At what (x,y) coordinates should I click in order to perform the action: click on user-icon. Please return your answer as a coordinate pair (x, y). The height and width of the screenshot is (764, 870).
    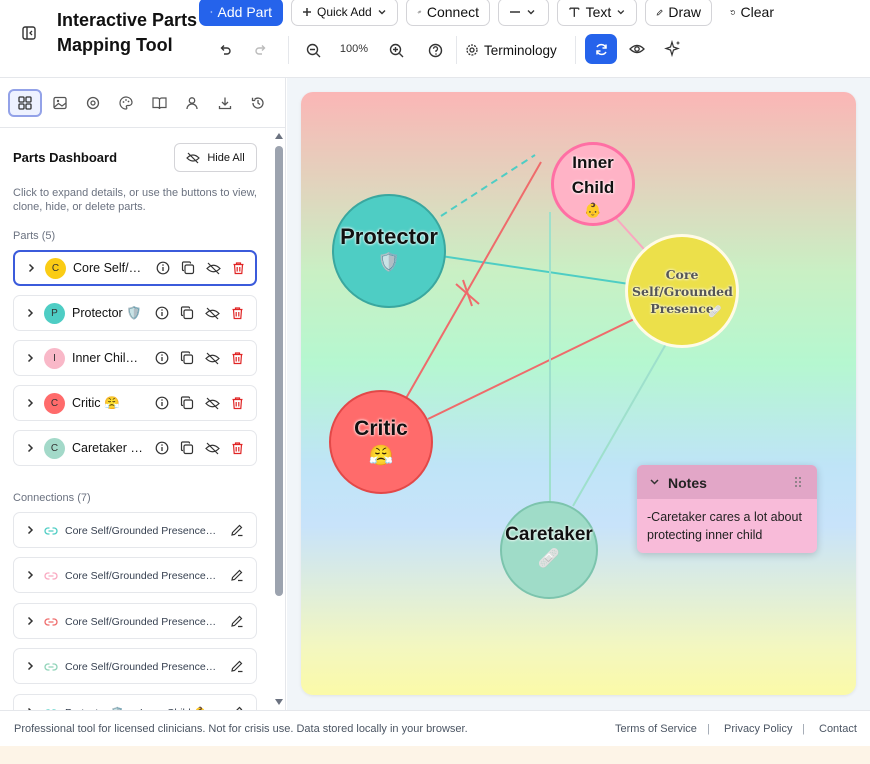
    Looking at the image, I should click on (192, 103).